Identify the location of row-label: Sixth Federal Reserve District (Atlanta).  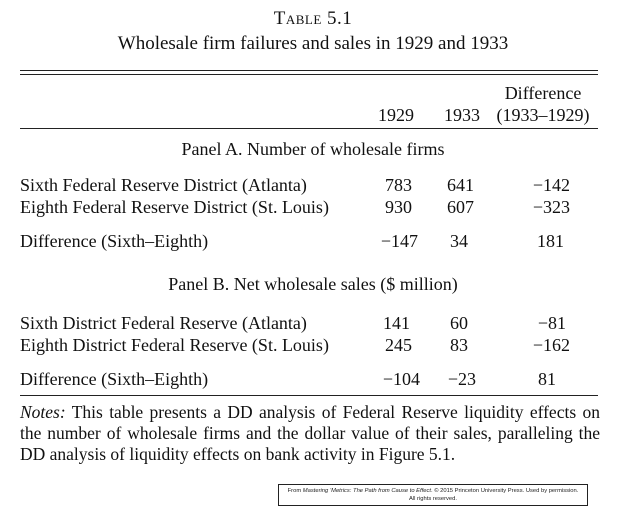
(163, 185).